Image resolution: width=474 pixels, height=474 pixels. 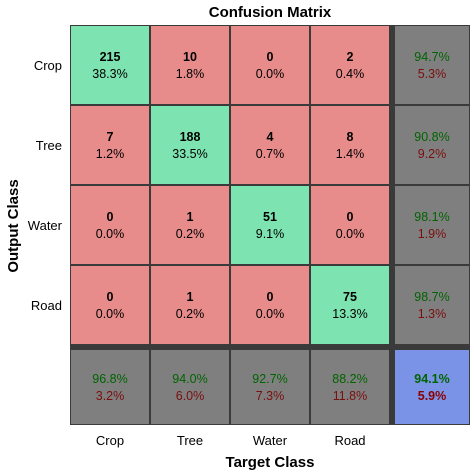 What do you see at coordinates (349, 314) in the screenshot?
I see `cell-percent: 13.3%` at bounding box center [349, 314].